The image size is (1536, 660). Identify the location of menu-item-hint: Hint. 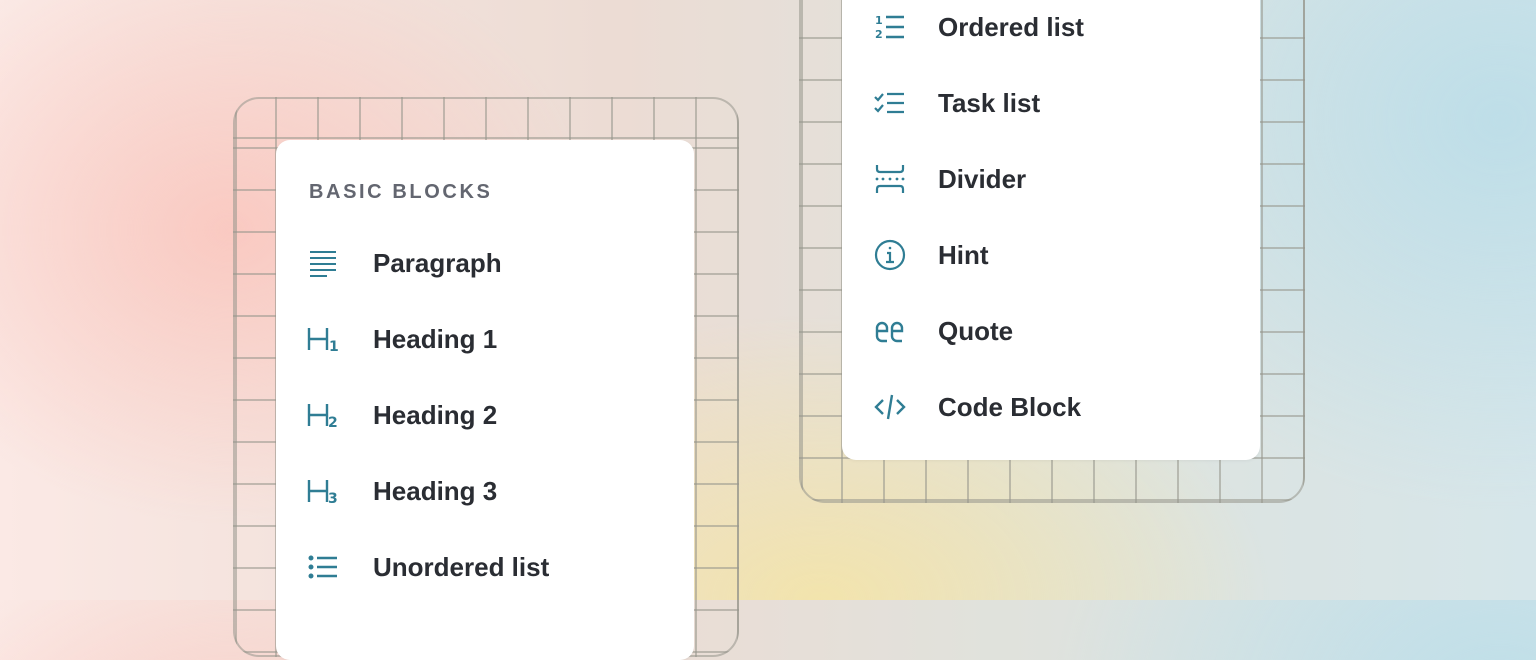
(1051, 255).